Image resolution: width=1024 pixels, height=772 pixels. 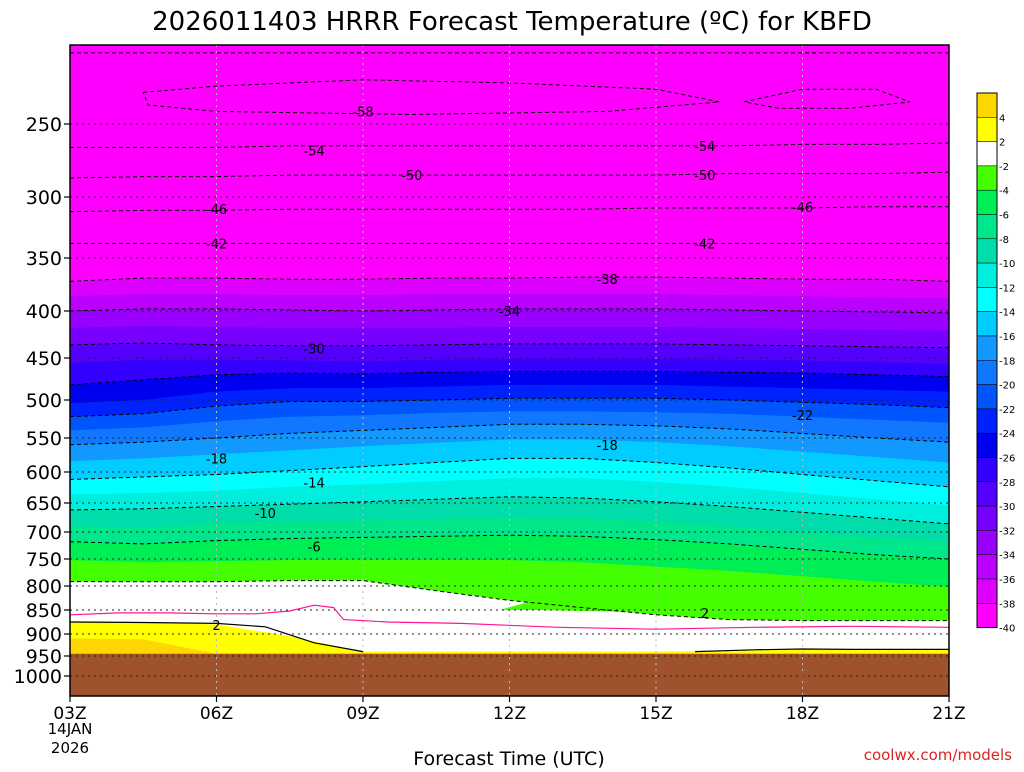 I want to click on colorbar-label-18: -34, so click(x=1007, y=556).